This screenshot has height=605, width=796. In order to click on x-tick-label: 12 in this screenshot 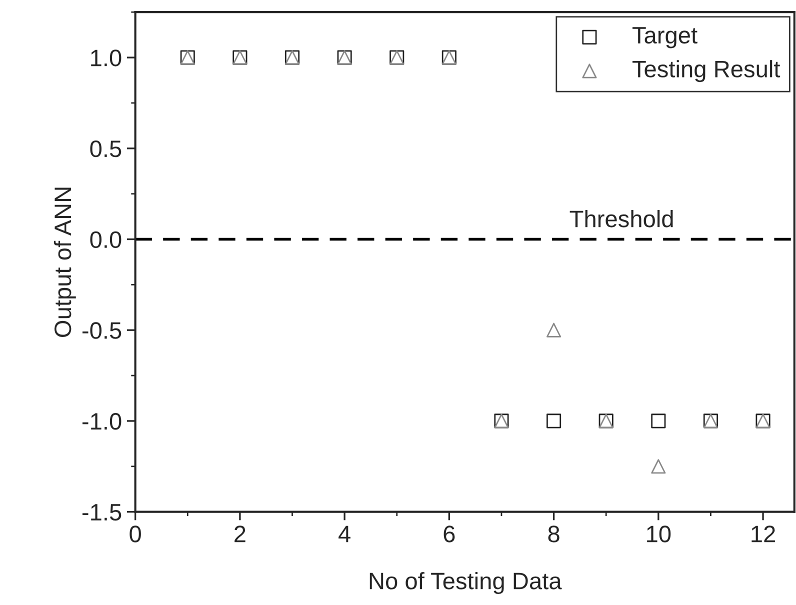, I will do `click(763, 534)`.